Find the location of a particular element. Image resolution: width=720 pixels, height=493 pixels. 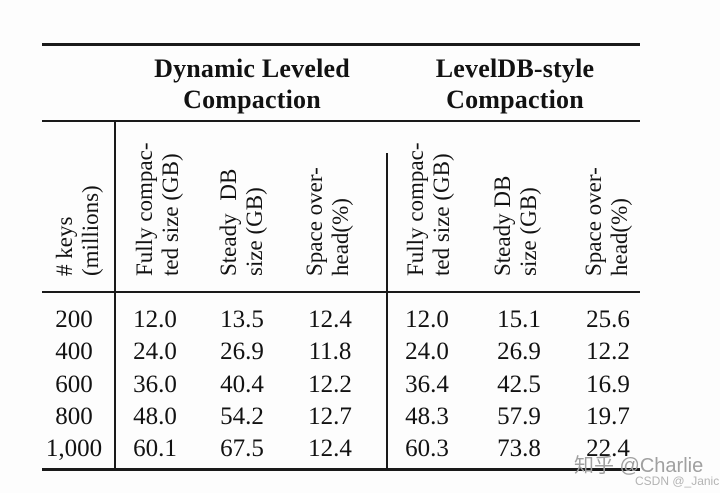

cell-dynamic-fully-compacted: 12.0 is located at coordinates (155, 319).